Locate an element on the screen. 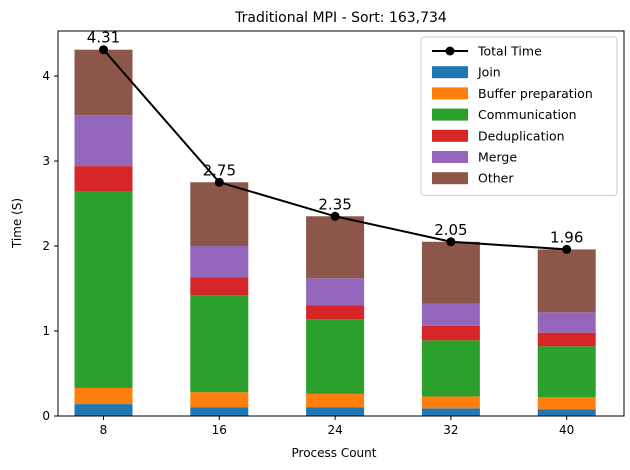  total-time-data-label: 1.96 is located at coordinates (566, 237).